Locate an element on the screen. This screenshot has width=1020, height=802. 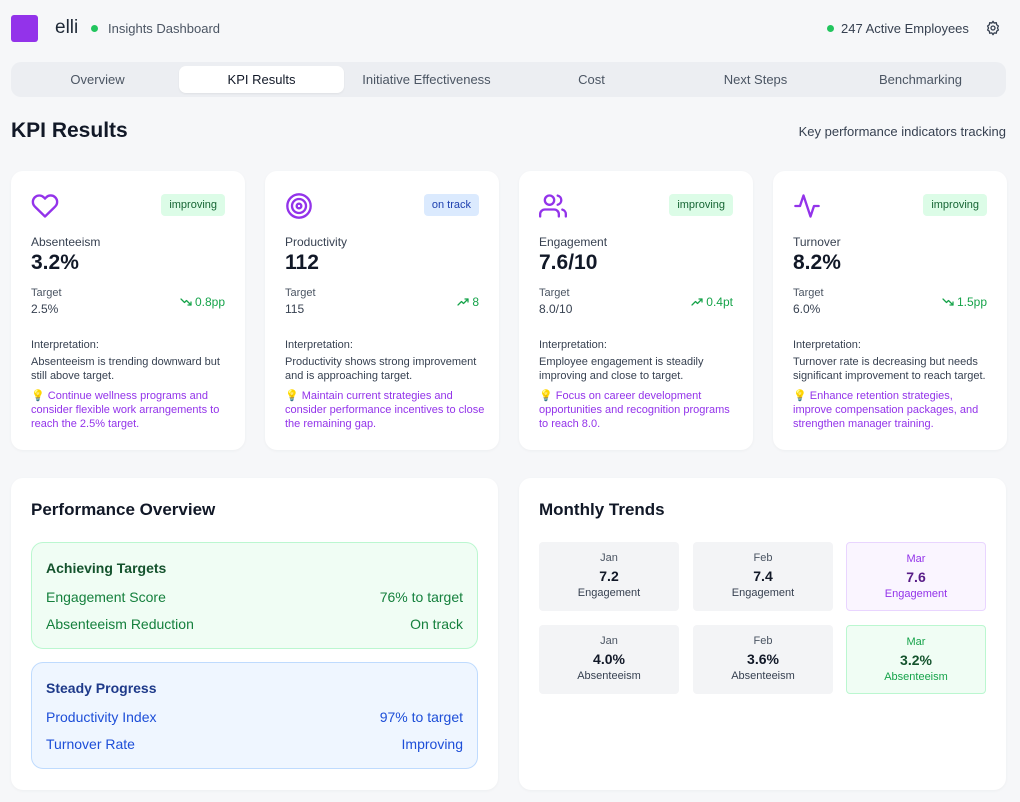
page-description: Key performance indicators tracking is located at coordinates (902, 131).